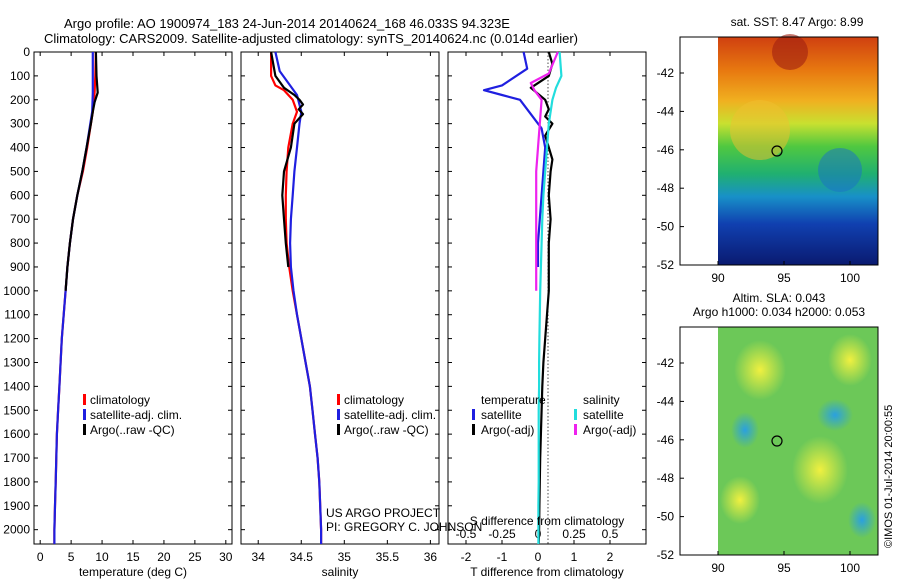  What do you see at coordinates (16, 434) in the screenshot?
I see `depth-tick-label: 1600` at bounding box center [16, 434].